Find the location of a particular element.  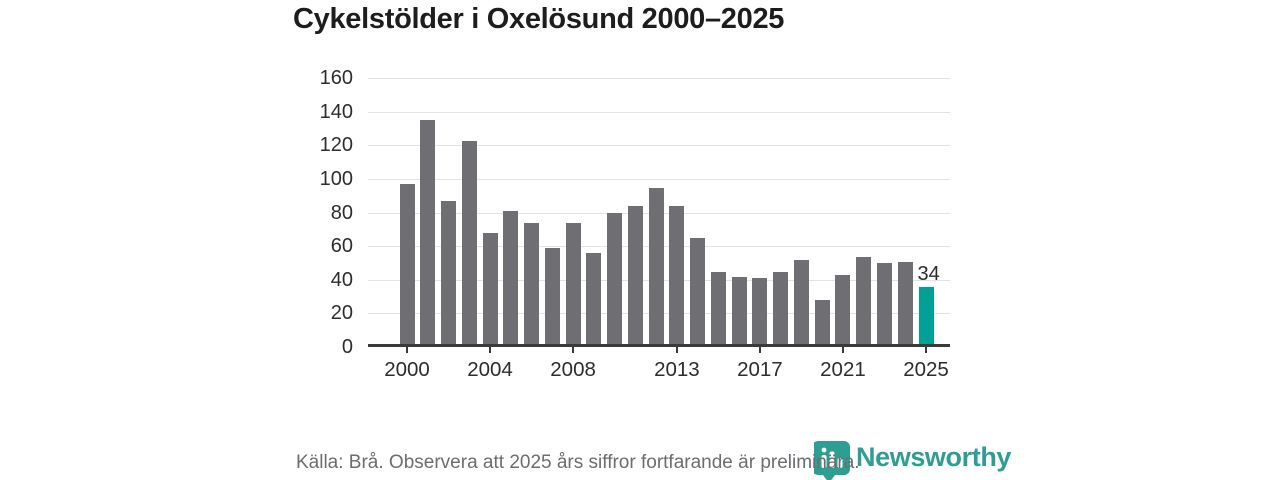

y-axis-label: 60 is located at coordinates (341, 246).